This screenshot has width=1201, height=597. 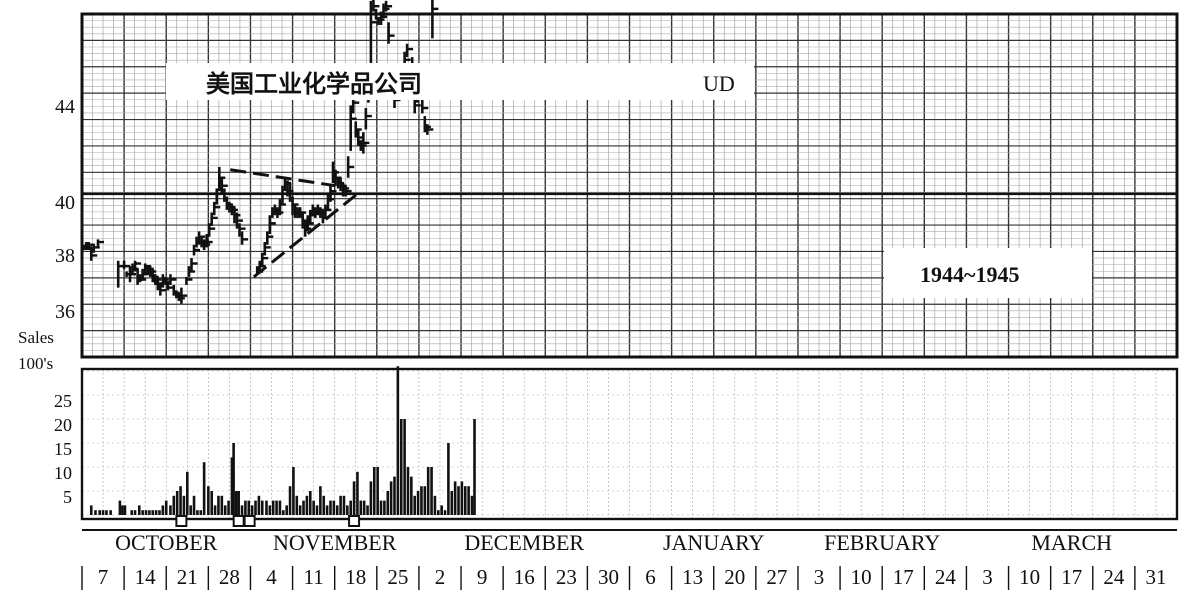 I want to click on month-label-february: FEBRUARY, so click(x=882, y=542).